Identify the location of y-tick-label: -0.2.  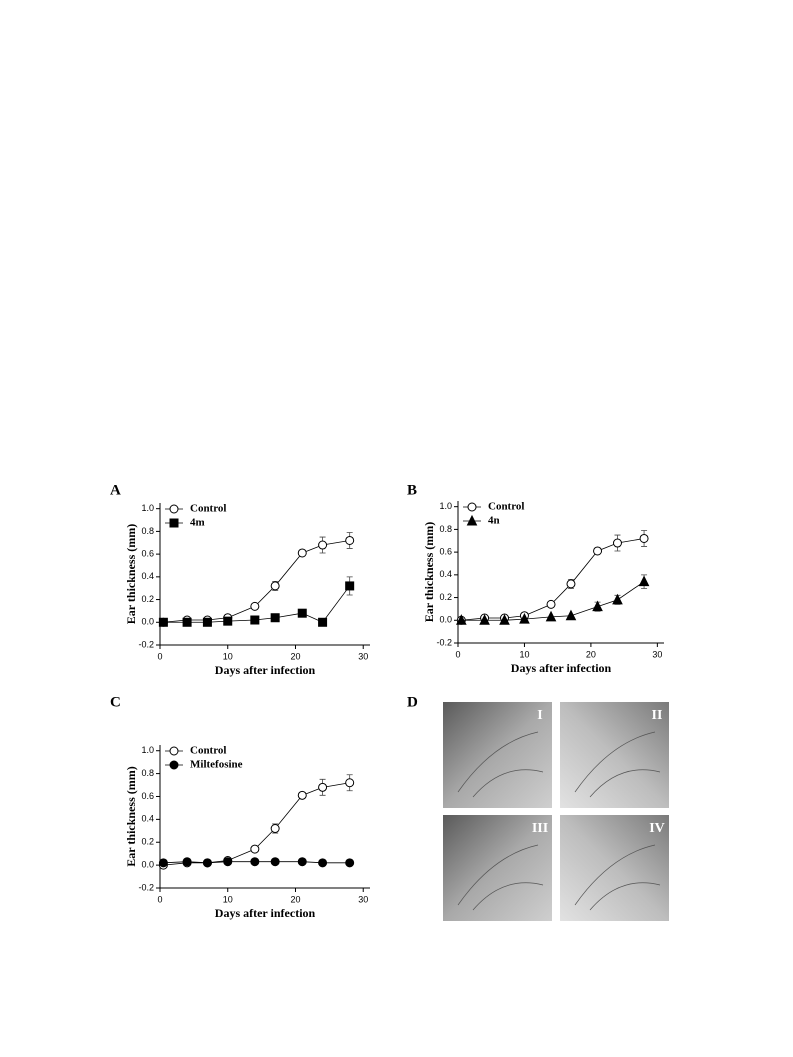
(444, 642).